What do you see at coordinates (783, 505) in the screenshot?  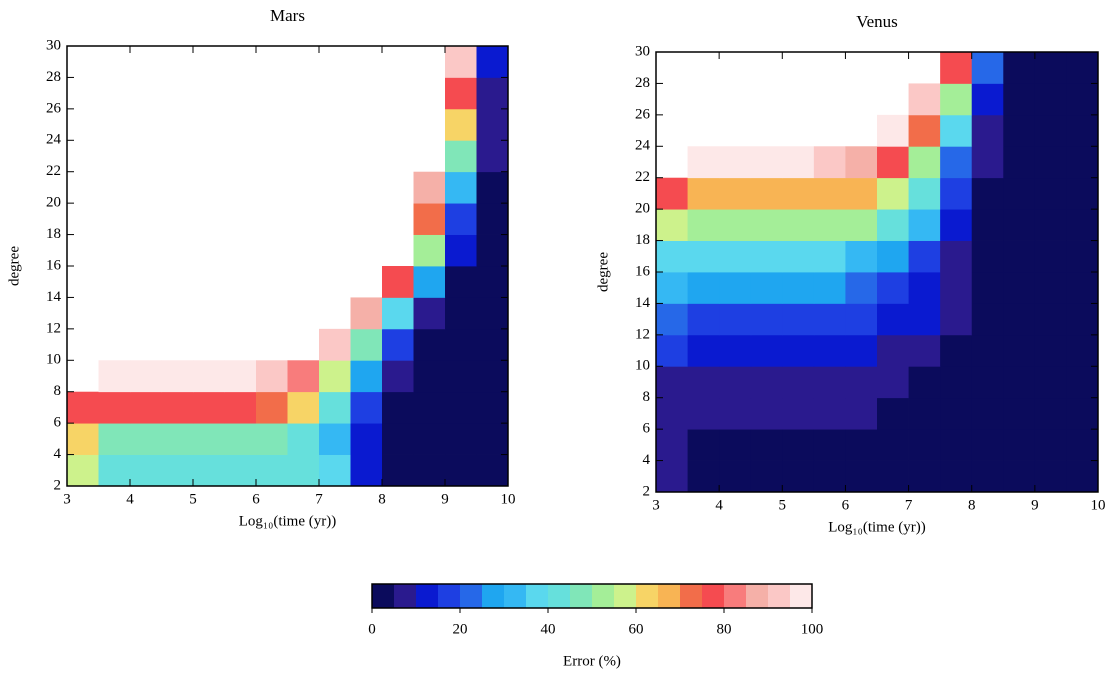 I see `x-tick-label: 5` at bounding box center [783, 505].